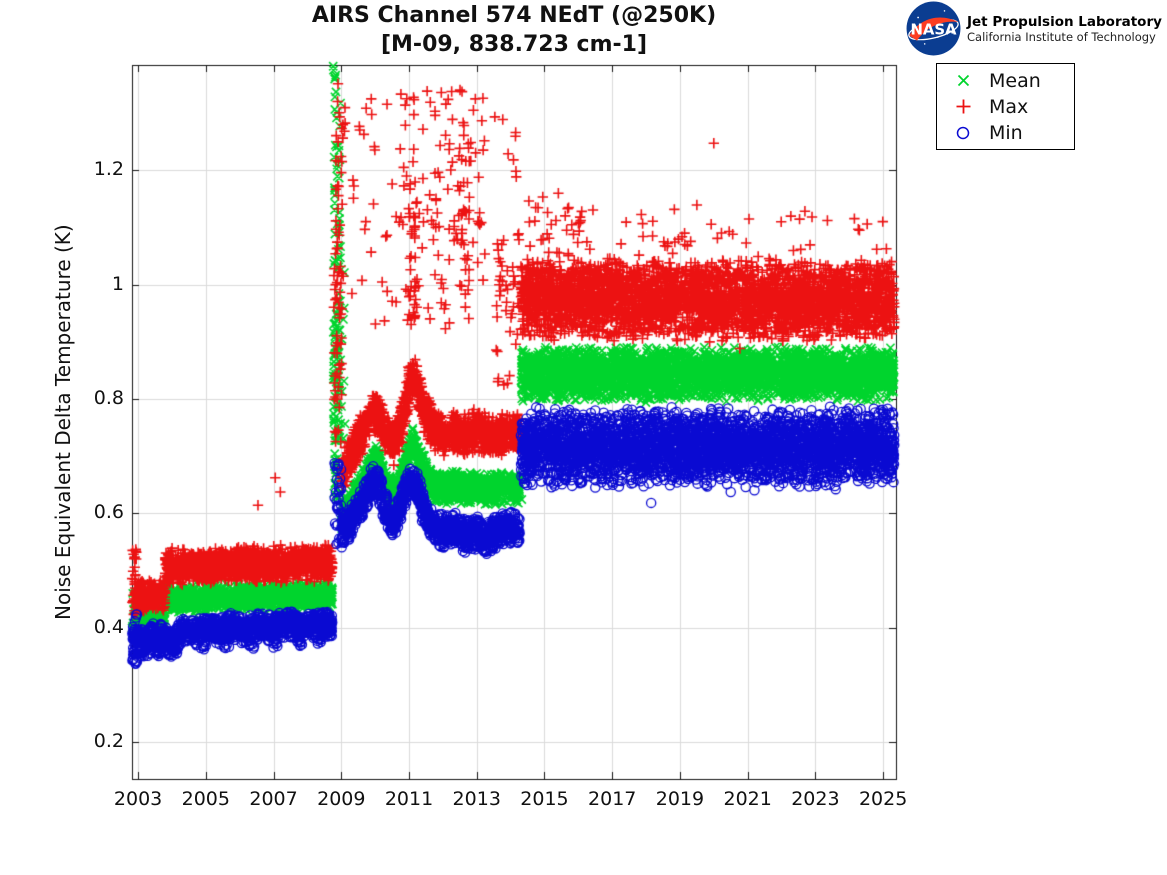 The width and height of the screenshot is (1167, 875). I want to click on legend-row-mean: Mean, so click(1005, 81).